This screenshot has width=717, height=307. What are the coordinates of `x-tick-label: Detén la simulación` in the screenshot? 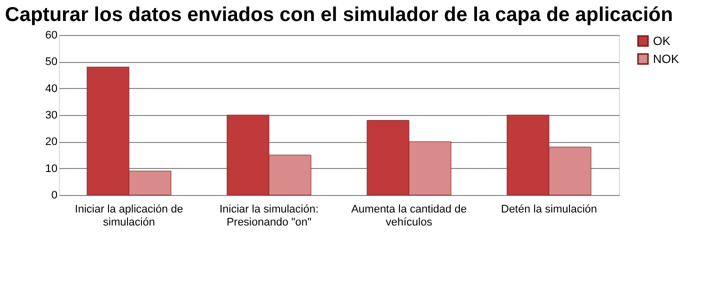 It's located at (549, 210).